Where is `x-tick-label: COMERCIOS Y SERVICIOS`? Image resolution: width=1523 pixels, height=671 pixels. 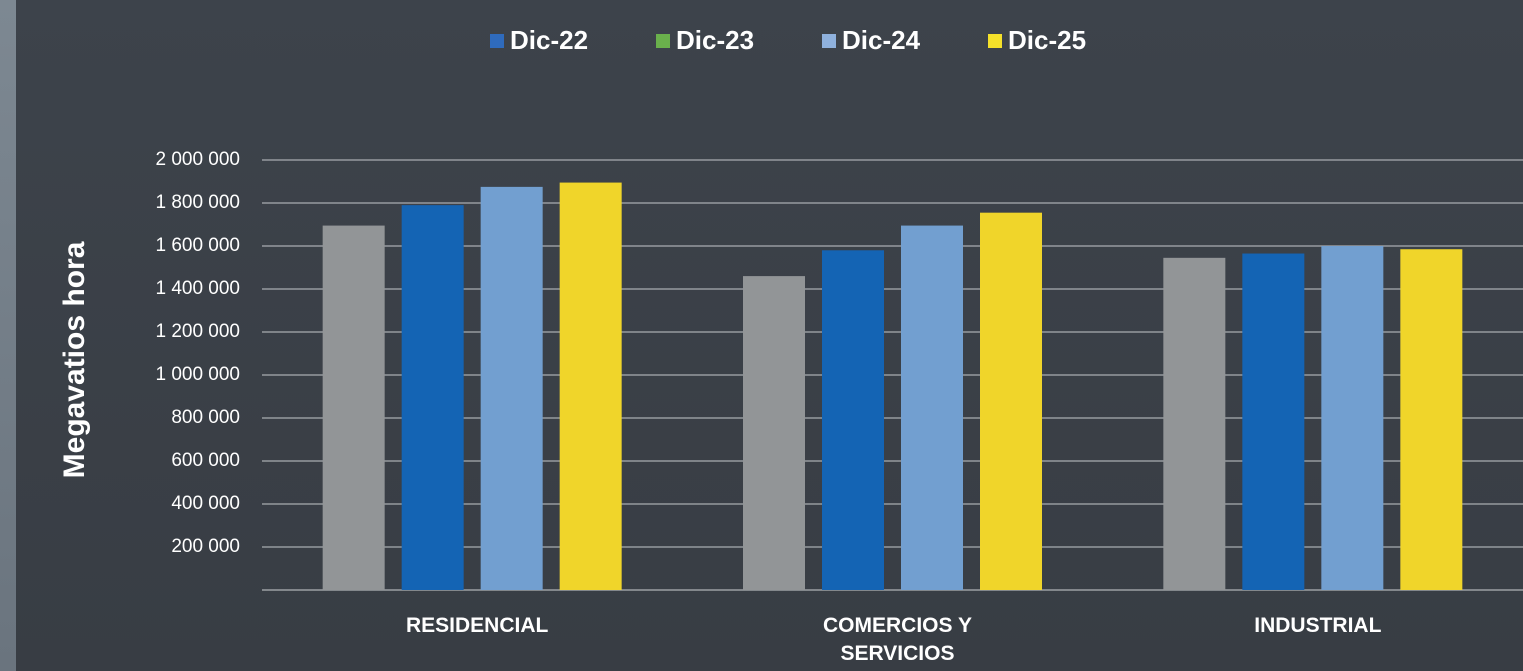
x-tick-label: COMERCIOS Y SERVICIOS is located at coordinates (897, 639).